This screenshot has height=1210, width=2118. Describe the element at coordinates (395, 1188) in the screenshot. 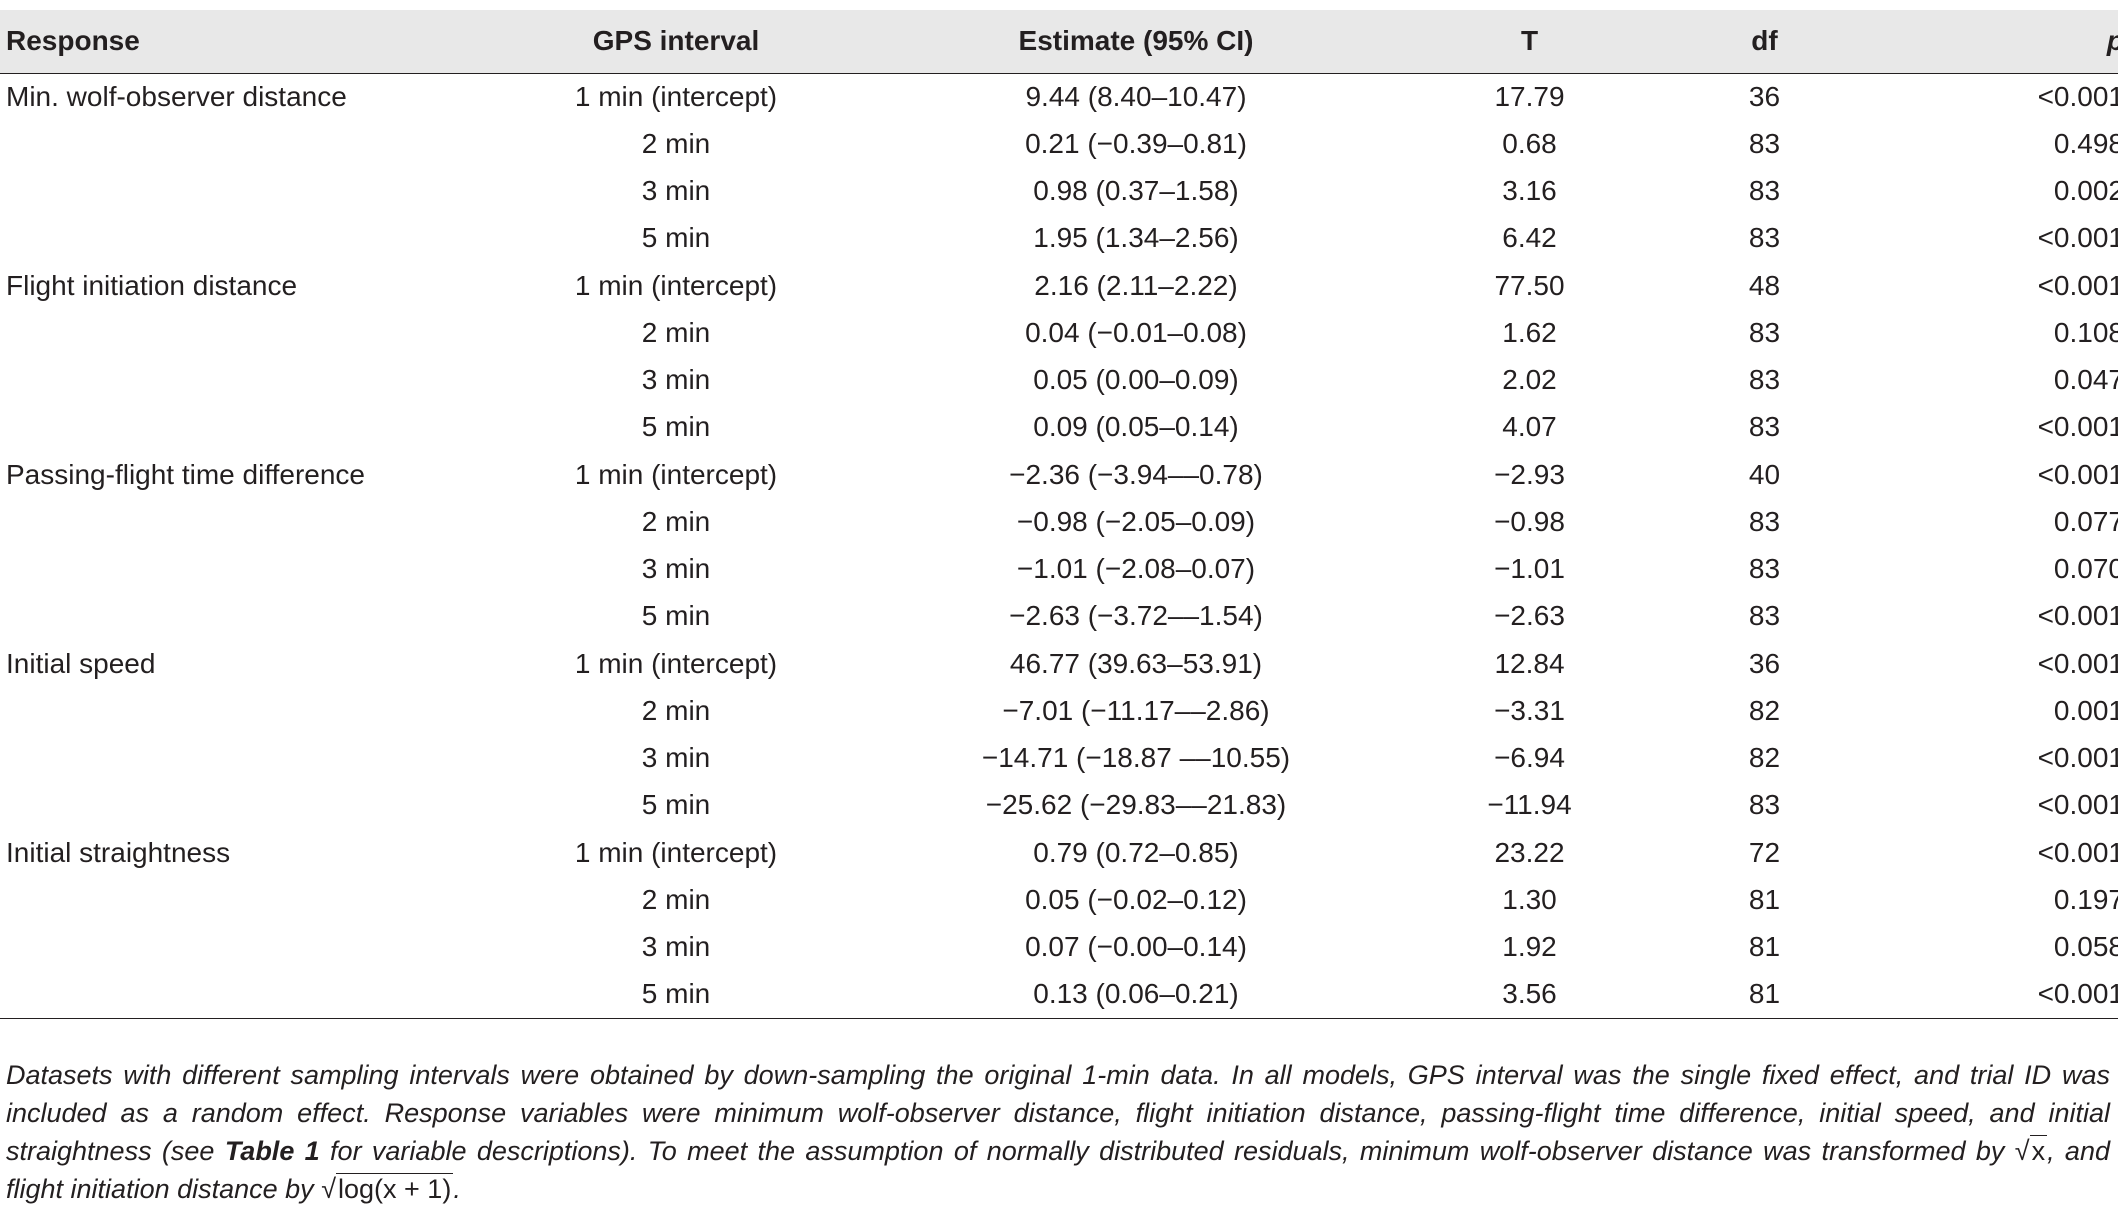

I see `sqrt-log-radicand: log(x + 1)` at that location.